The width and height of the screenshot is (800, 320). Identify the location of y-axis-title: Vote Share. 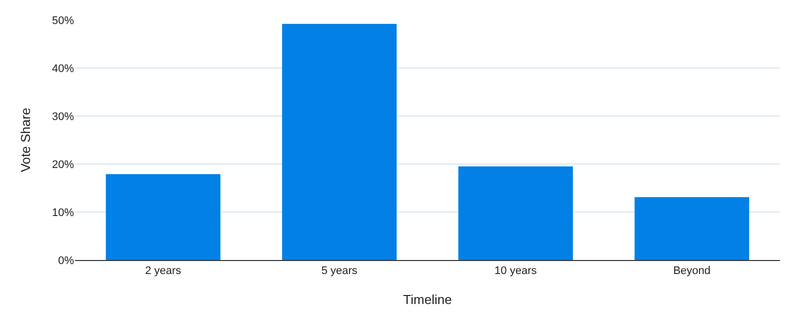
(25, 140).